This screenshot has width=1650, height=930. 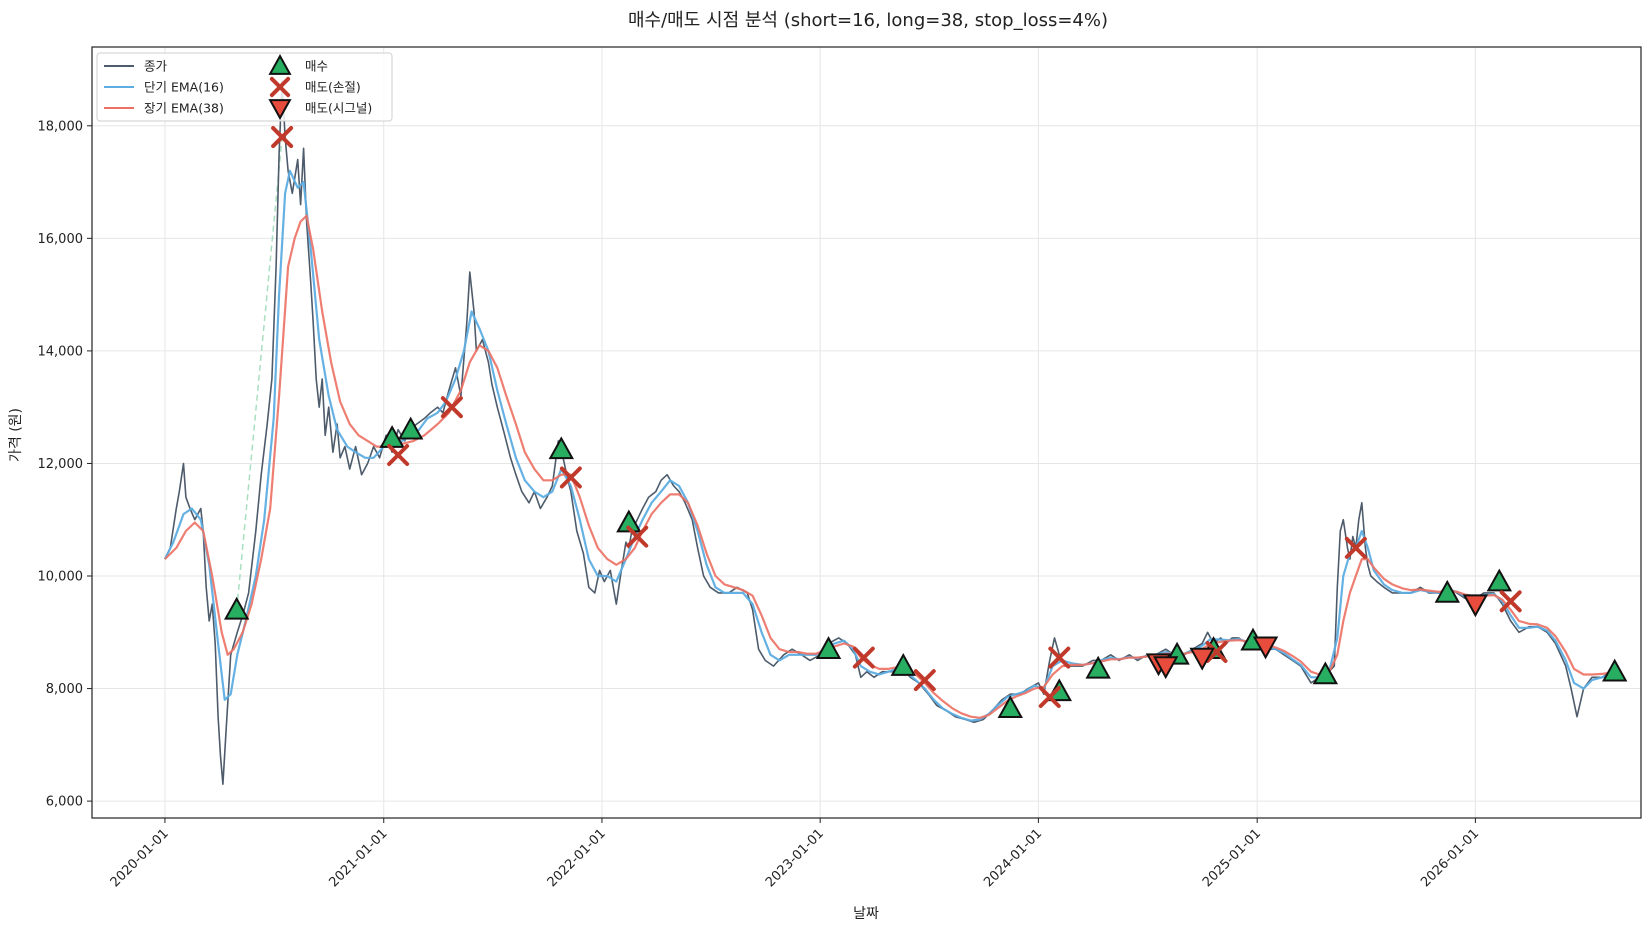 What do you see at coordinates (16, 435) in the screenshot?
I see `y-axis-label: 가격 (원)` at bounding box center [16, 435].